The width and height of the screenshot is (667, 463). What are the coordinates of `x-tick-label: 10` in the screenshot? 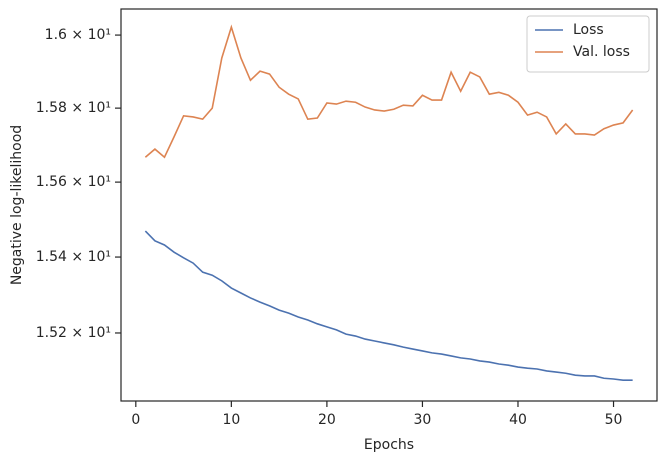 It's located at (231, 420).